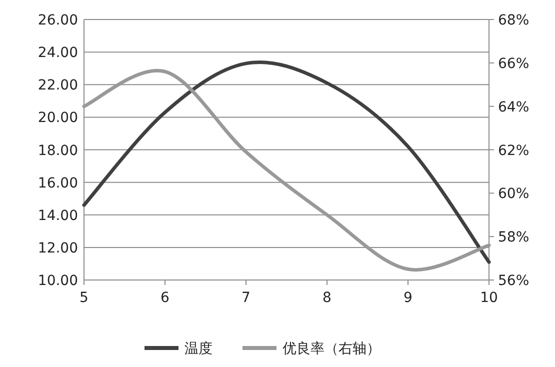  What do you see at coordinates (58, 281) in the screenshot?
I see `y-tick-label: 10.00` at bounding box center [58, 281].